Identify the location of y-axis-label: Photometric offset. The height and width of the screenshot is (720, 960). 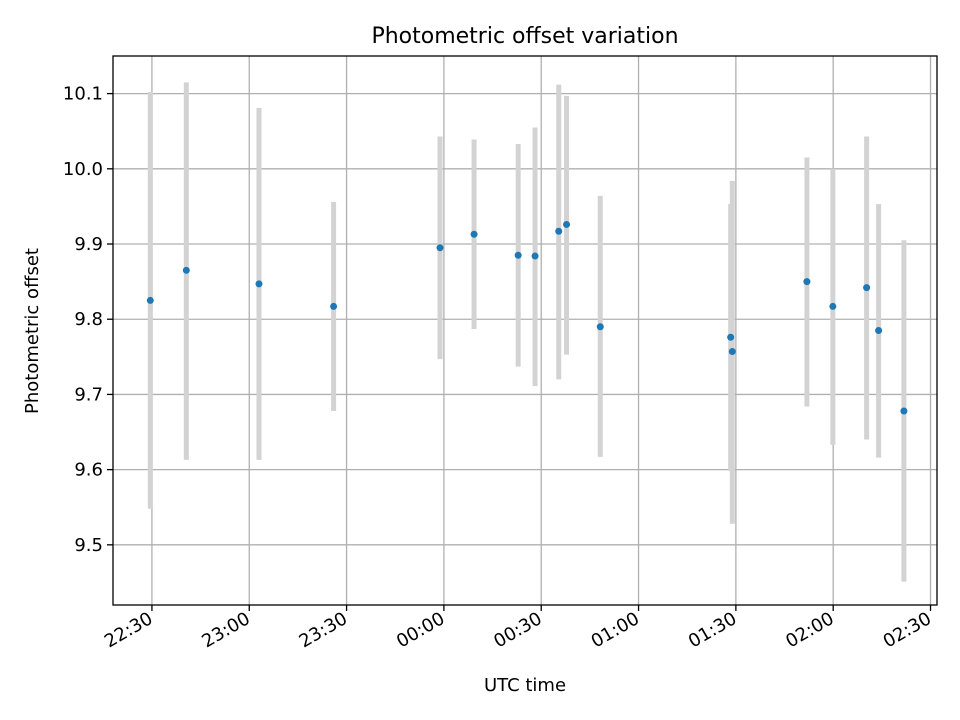
(32, 331).